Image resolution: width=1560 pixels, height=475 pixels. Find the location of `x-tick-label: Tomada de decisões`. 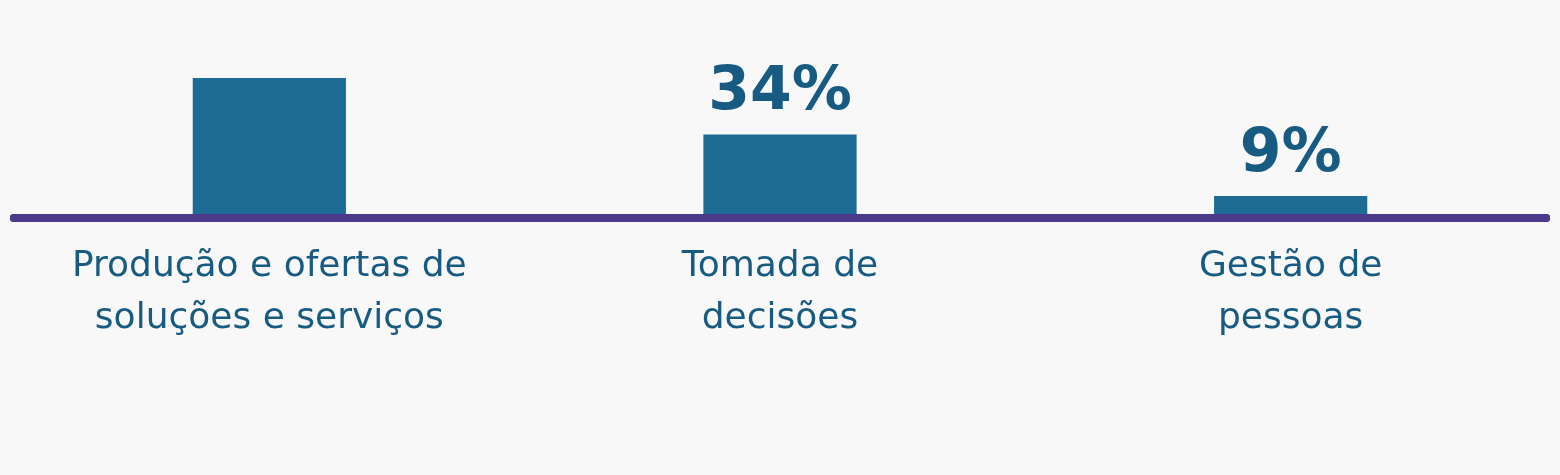

x-tick-label: Tomada de decisões is located at coordinates (779, 289).